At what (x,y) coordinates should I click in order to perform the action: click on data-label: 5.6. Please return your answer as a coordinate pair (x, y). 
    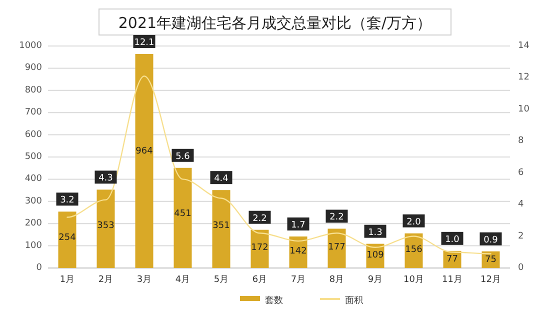
    Looking at the image, I should click on (183, 157).